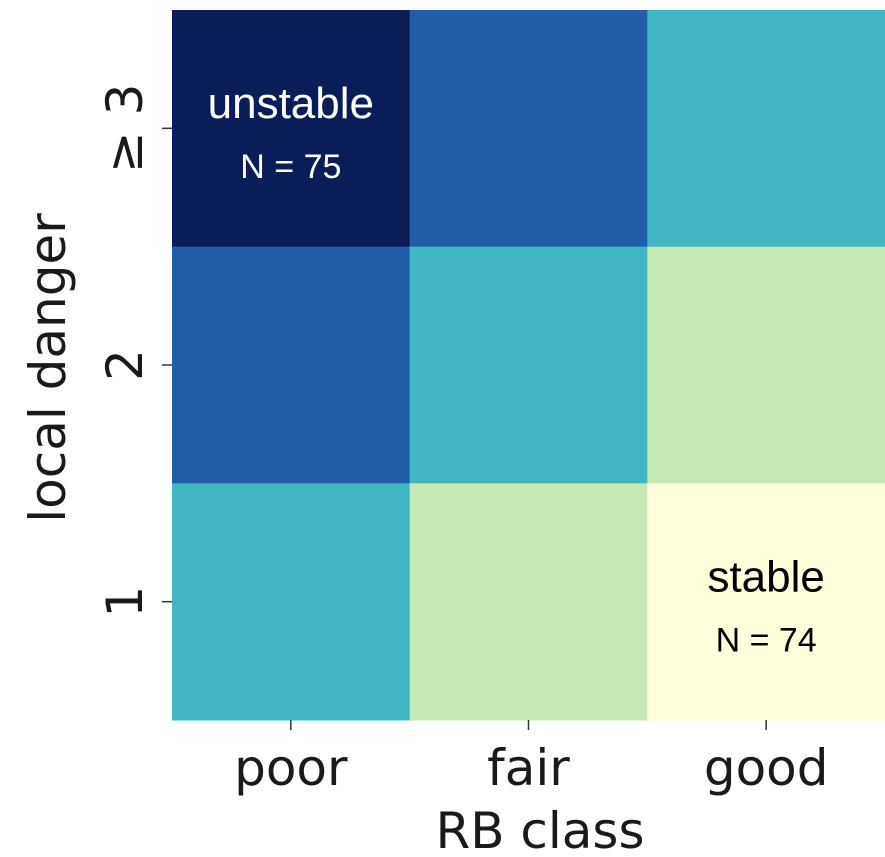  I want to click on heatmap-cell-2-fair, so click(528, 365).